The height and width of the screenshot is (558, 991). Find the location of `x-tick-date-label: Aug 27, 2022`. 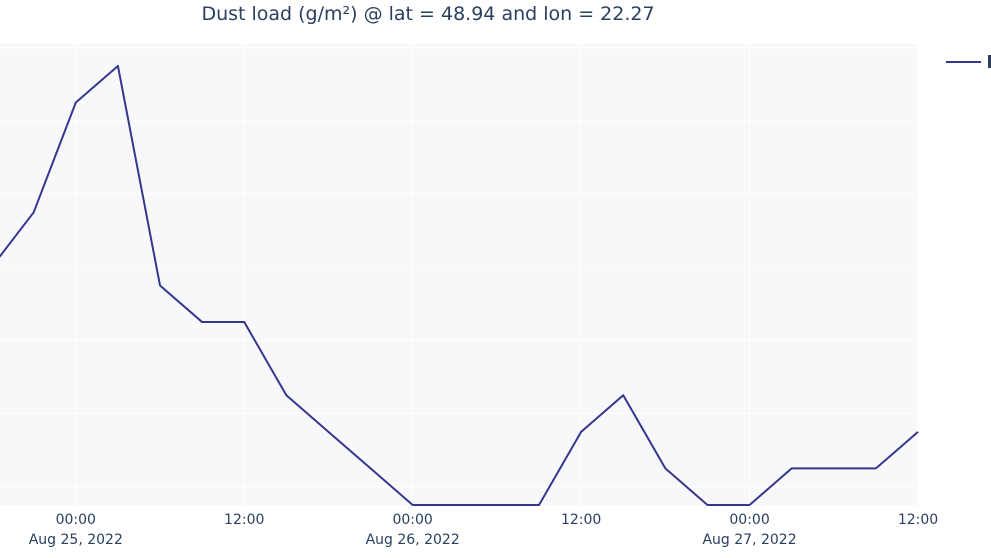

x-tick-date-label: Aug 27, 2022 is located at coordinates (749, 540).